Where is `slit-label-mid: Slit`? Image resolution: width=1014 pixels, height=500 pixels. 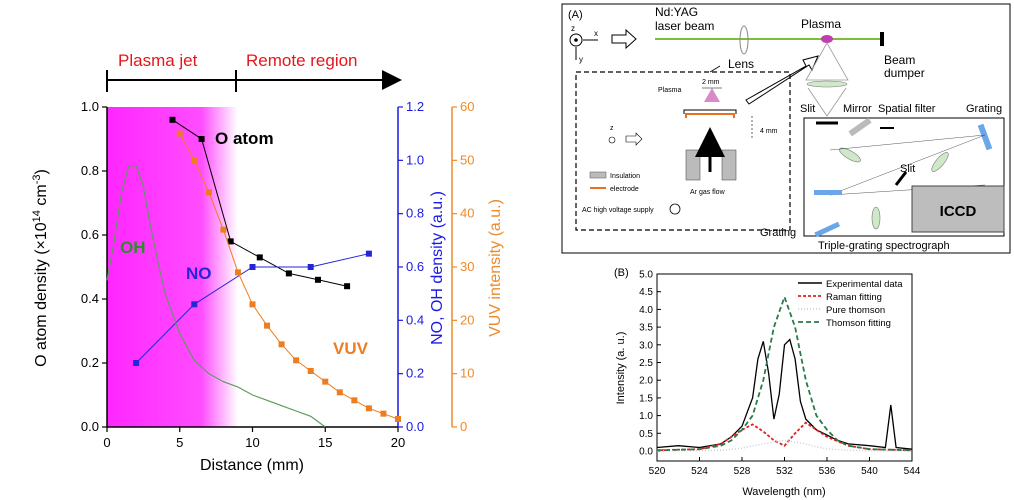 slit-label-mid: Slit is located at coordinates (907, 169).